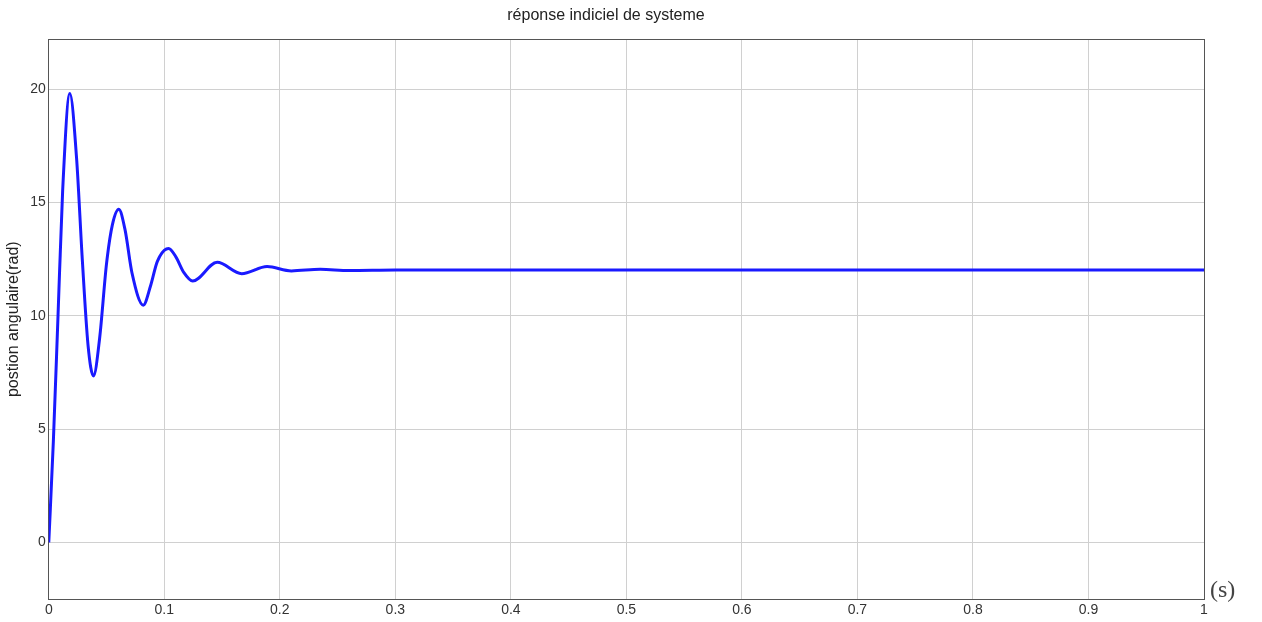 This screenshot has height=622, width=1262. What do you see at coordinates (38, 201) in the screenshot?
I see `y-tick-label: 15` at bounding box center [38, 201].